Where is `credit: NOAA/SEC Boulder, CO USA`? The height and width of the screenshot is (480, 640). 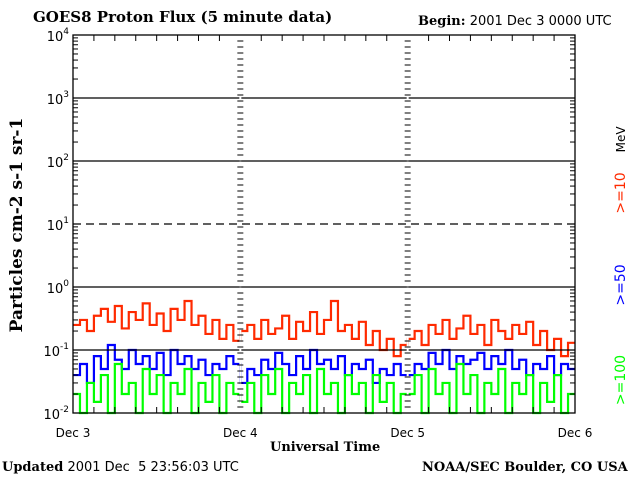 credit: NOAA/SEC Boulder, CO USA is located at coordinates (525, 467).